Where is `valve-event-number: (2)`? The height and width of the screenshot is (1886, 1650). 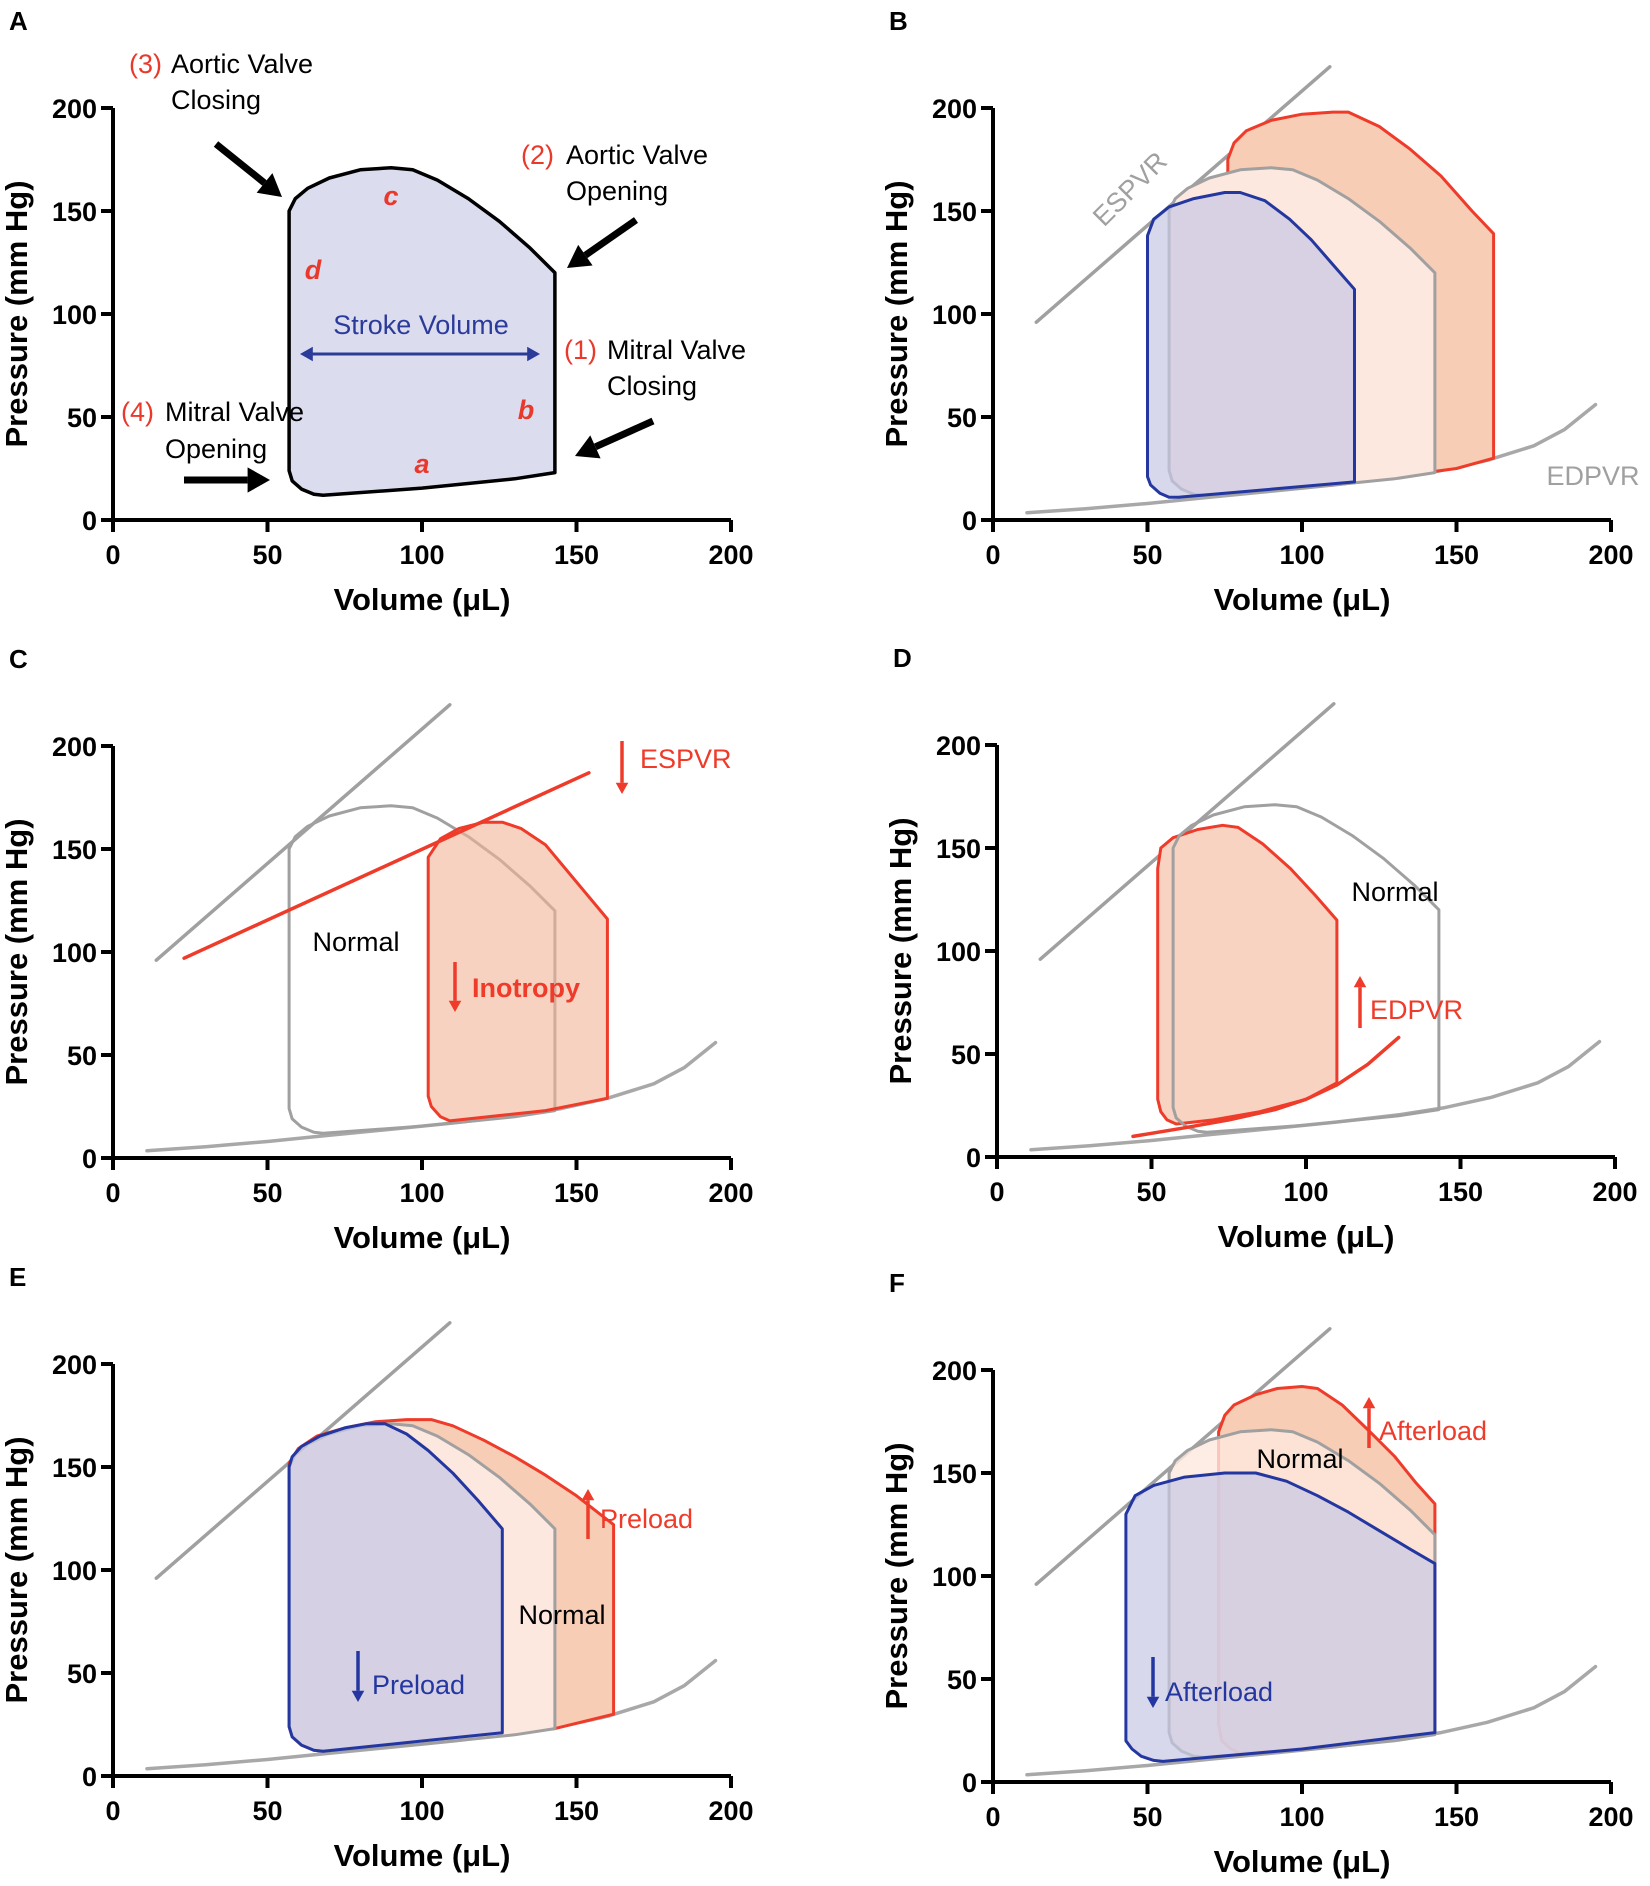 valve-event-number: (2) is located at coordinates (537, 155).